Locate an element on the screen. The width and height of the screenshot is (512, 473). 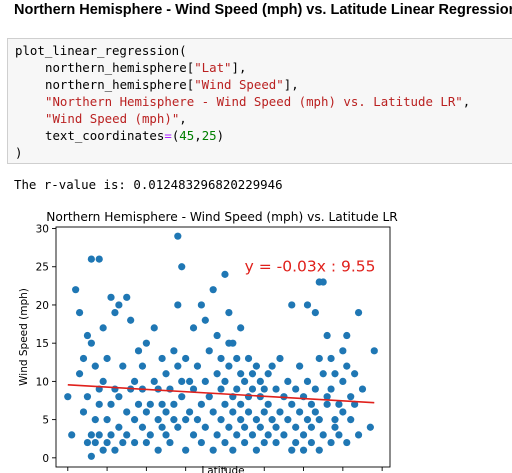
code-string: "Wind Speed" is located at coordinates (239, 84).